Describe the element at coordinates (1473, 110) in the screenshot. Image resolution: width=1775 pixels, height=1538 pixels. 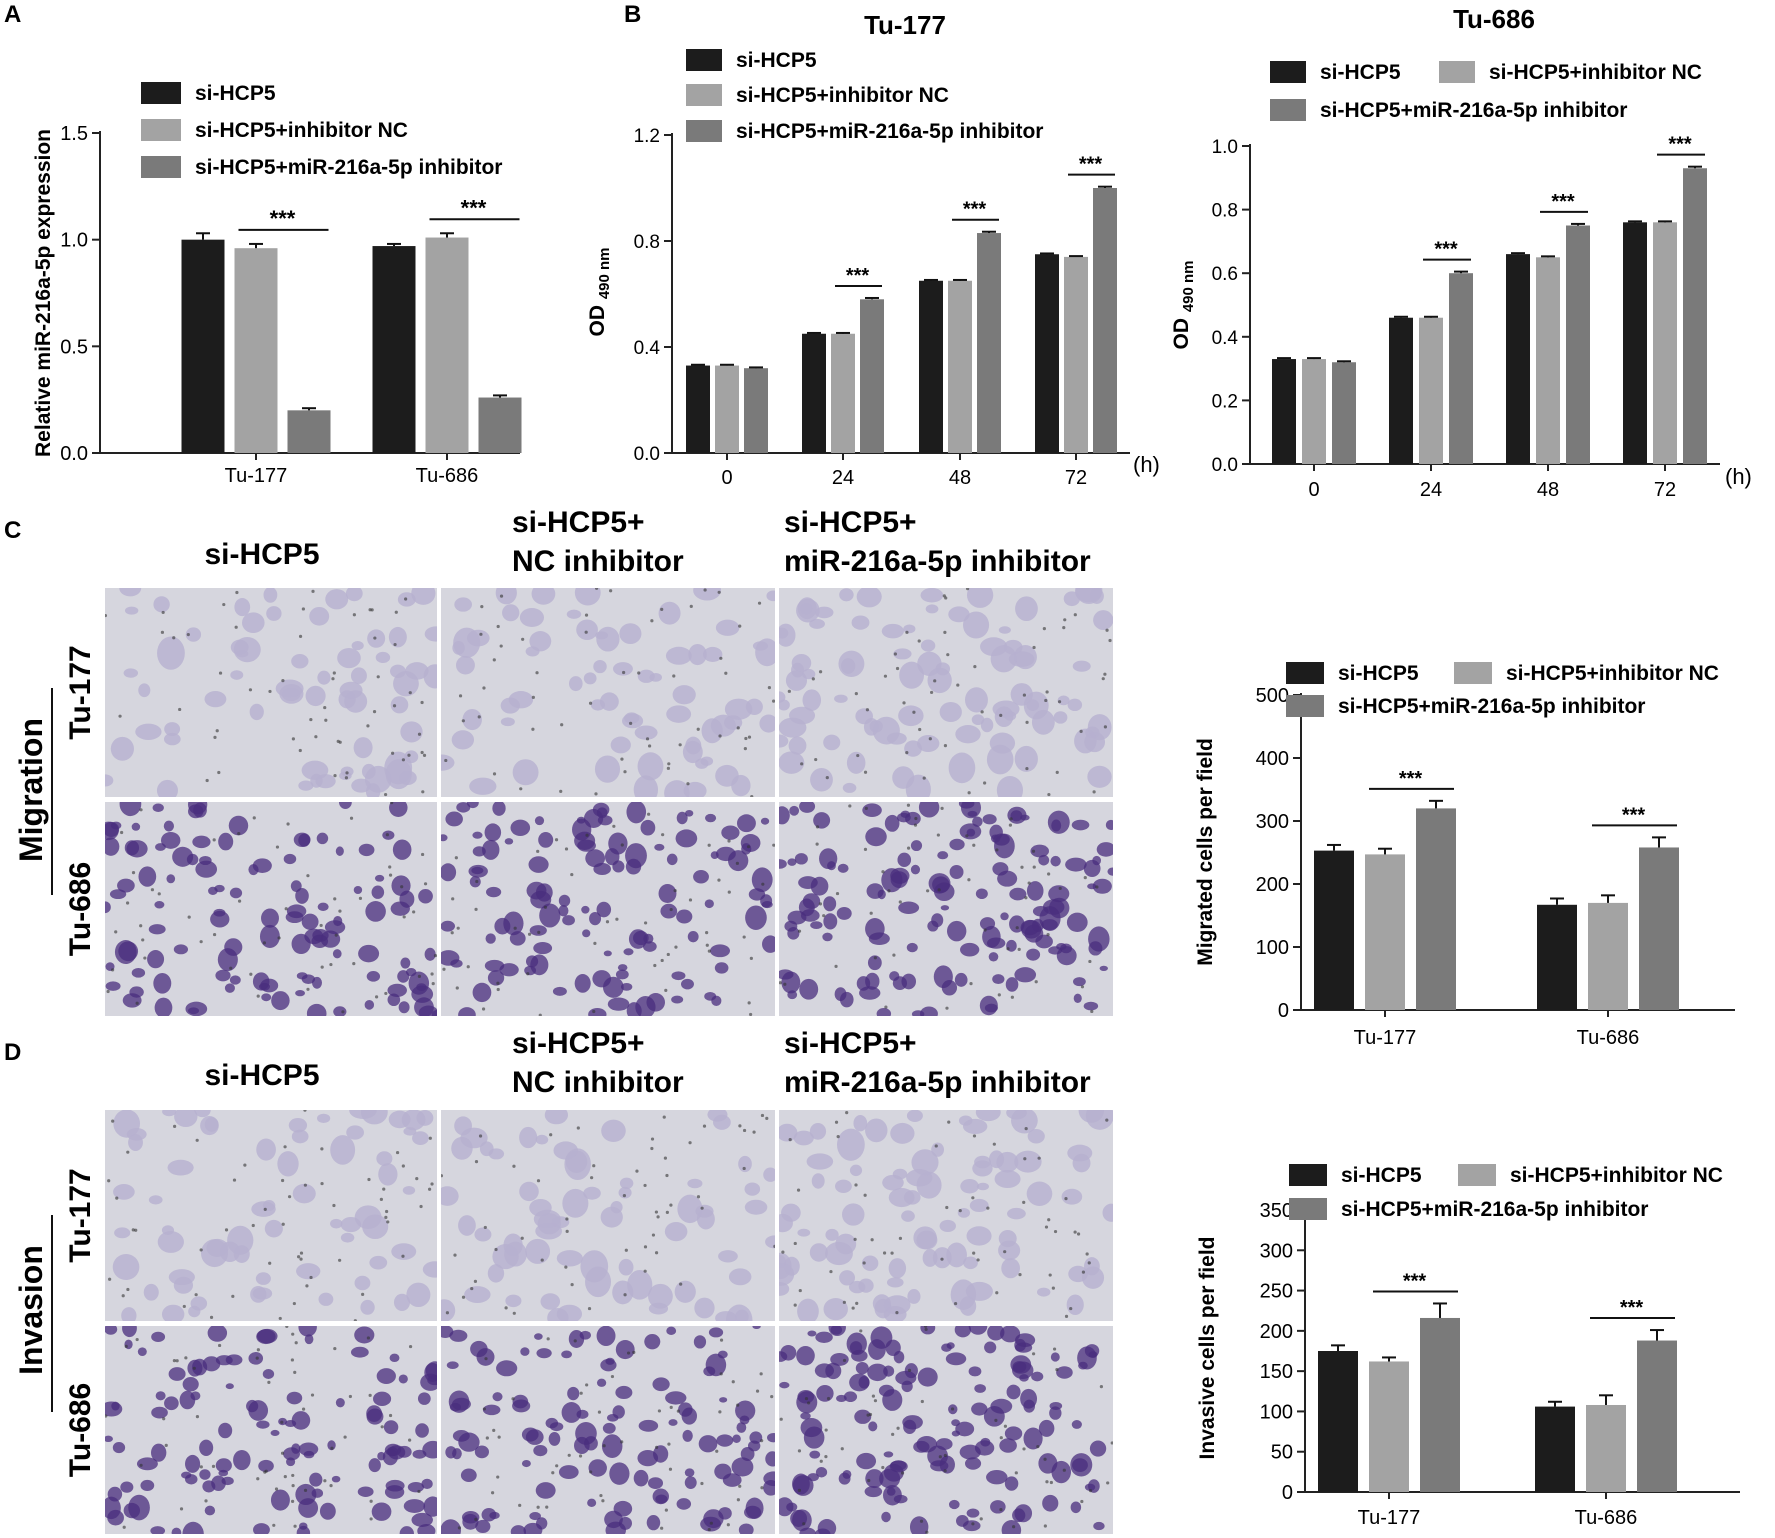
I see `legend-label: si-HCP5+miR-216a-5p inhibitor` at that location.